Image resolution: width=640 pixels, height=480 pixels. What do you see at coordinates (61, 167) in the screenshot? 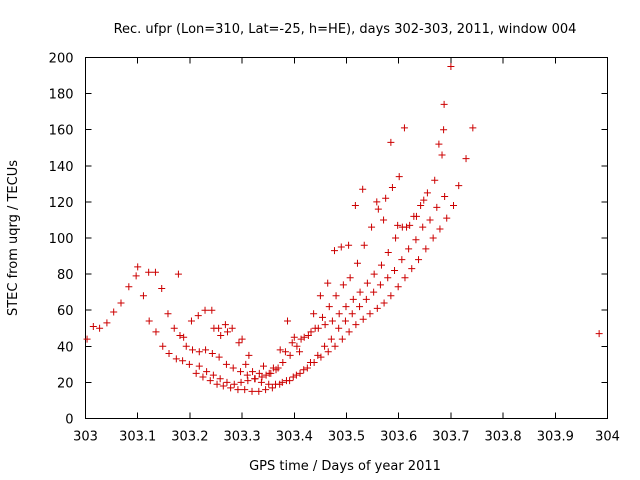
I see `y-tick-label: 140` at bounding box center [61, 167].